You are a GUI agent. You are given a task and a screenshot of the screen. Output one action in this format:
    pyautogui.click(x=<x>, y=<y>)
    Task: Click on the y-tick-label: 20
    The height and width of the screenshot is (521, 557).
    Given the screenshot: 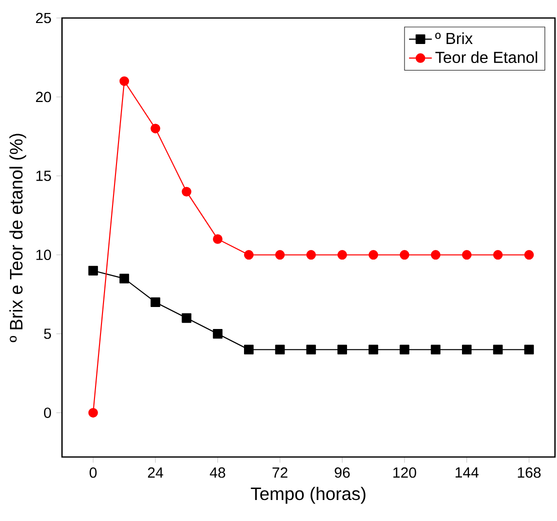 What is the action you would take?
    pyautogui.click(x=44, y=97)
    